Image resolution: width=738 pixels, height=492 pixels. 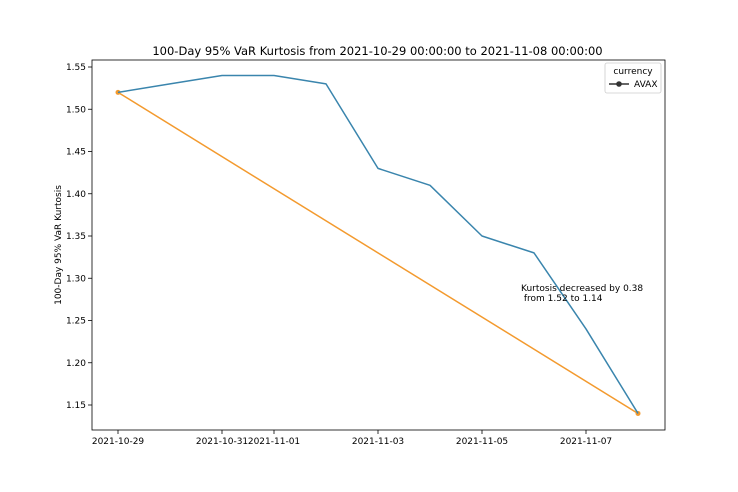 I want to click on x-tick-label: 2021-11-01, so click(x=274, y=442).